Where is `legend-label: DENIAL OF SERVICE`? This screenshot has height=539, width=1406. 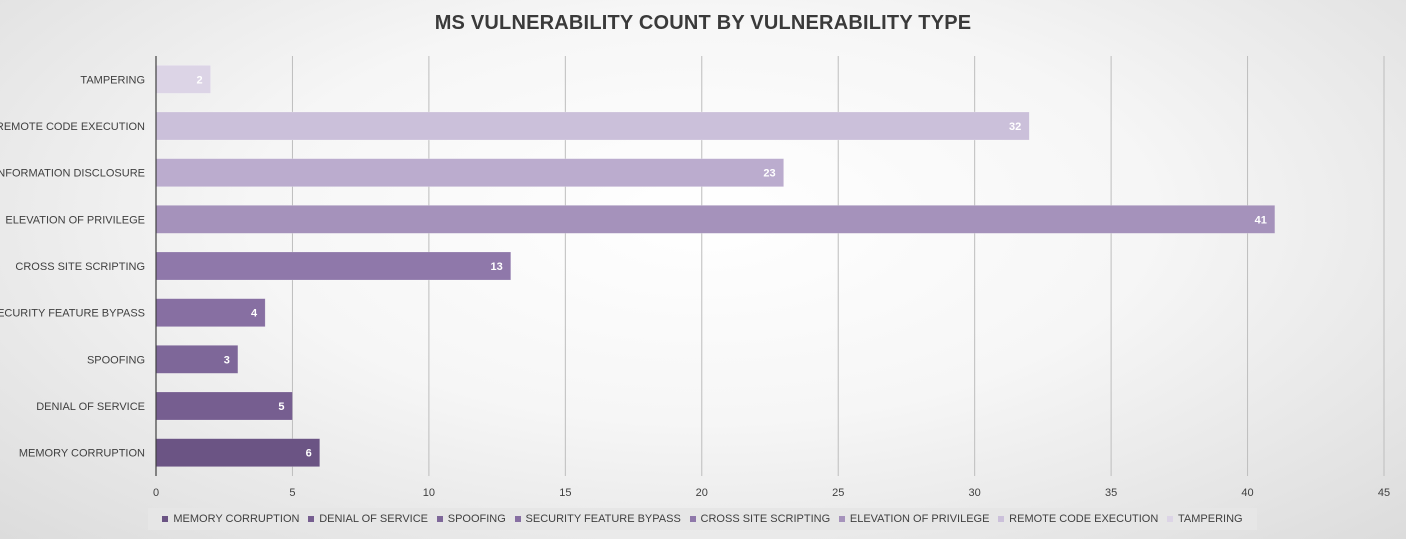
legend-label: DENIAL OF SERVICE is located at coordinates (374, 519).